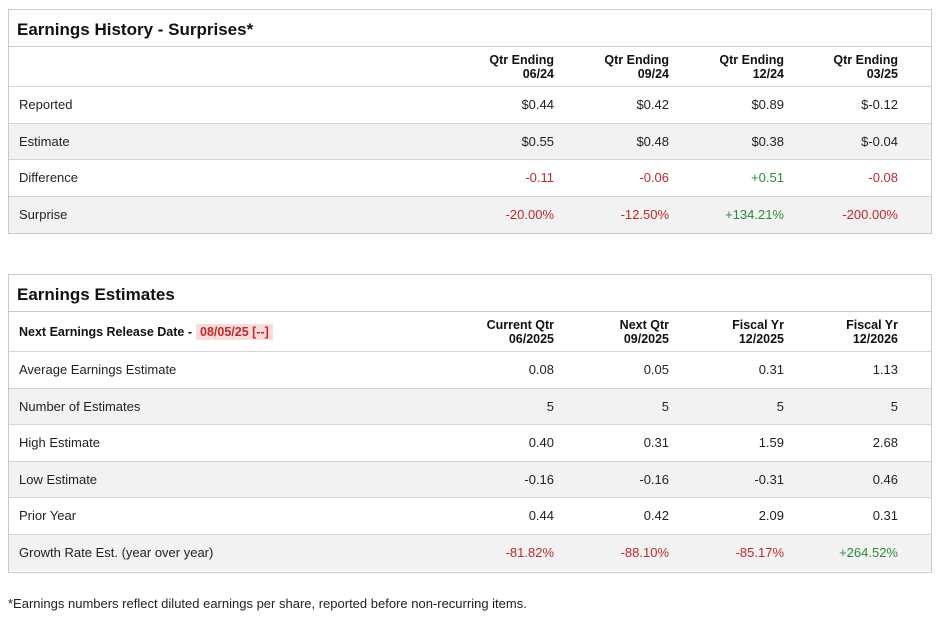 The image size is (940, 623). What do you see at coordinates (49, 178) in the screenshot?
I see `row-label: Difference` at bounding box center [49, 178].